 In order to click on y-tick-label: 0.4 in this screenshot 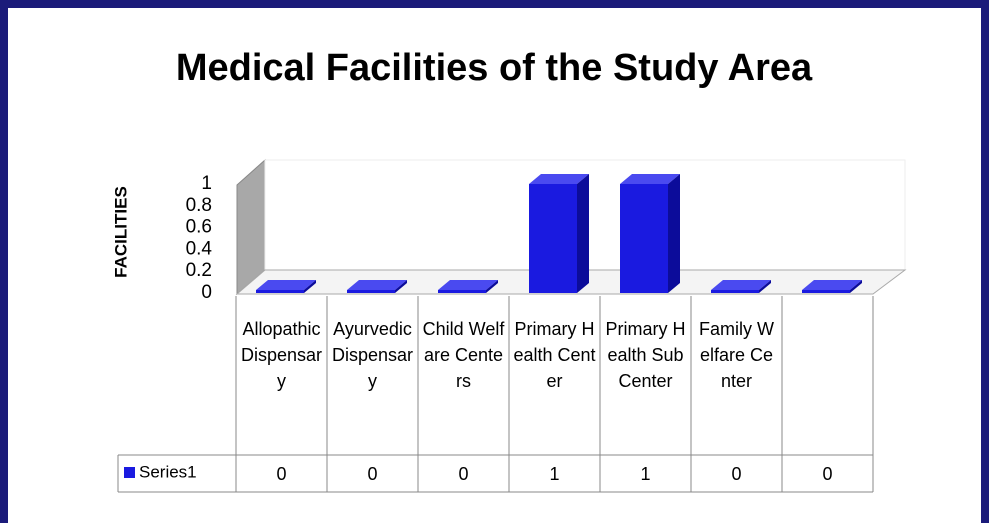, I will do `click(199, 248)`.